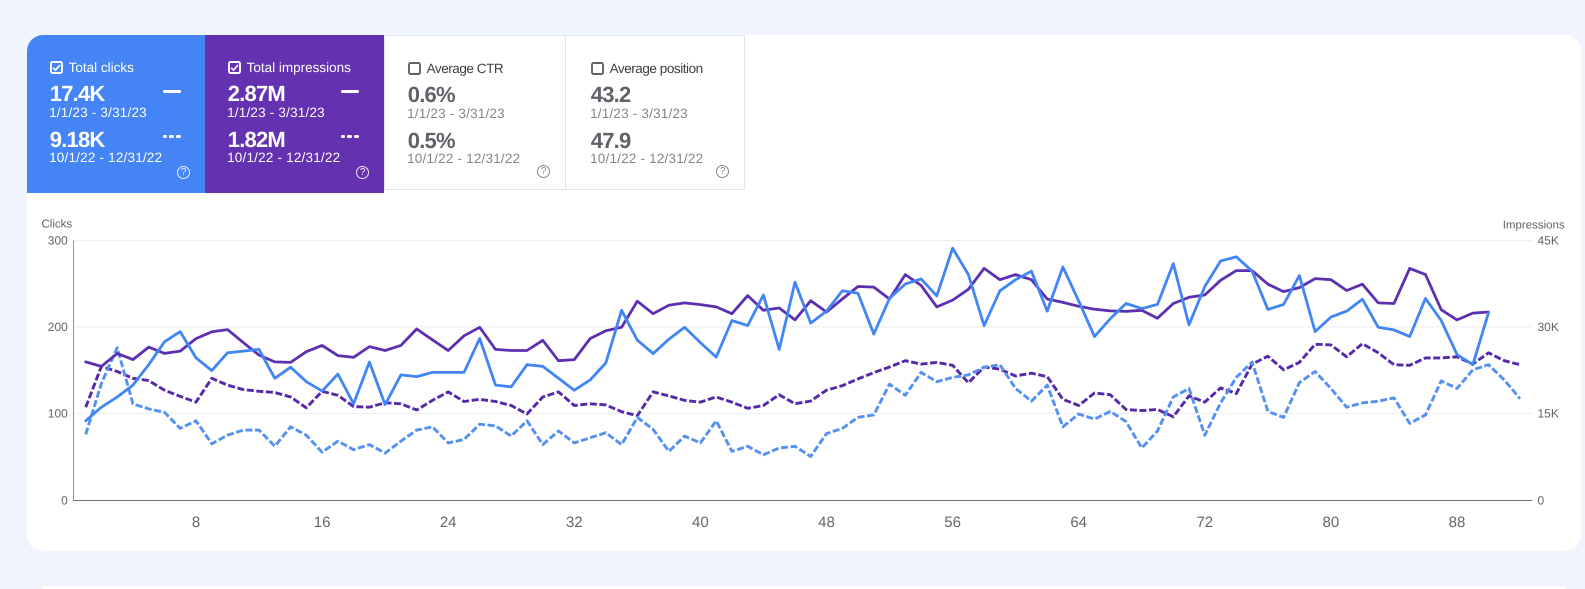  What do you see at coordinates (826, 522) in the screenshot?
I see `svg-text: 48` at bounding box center [826, 522].